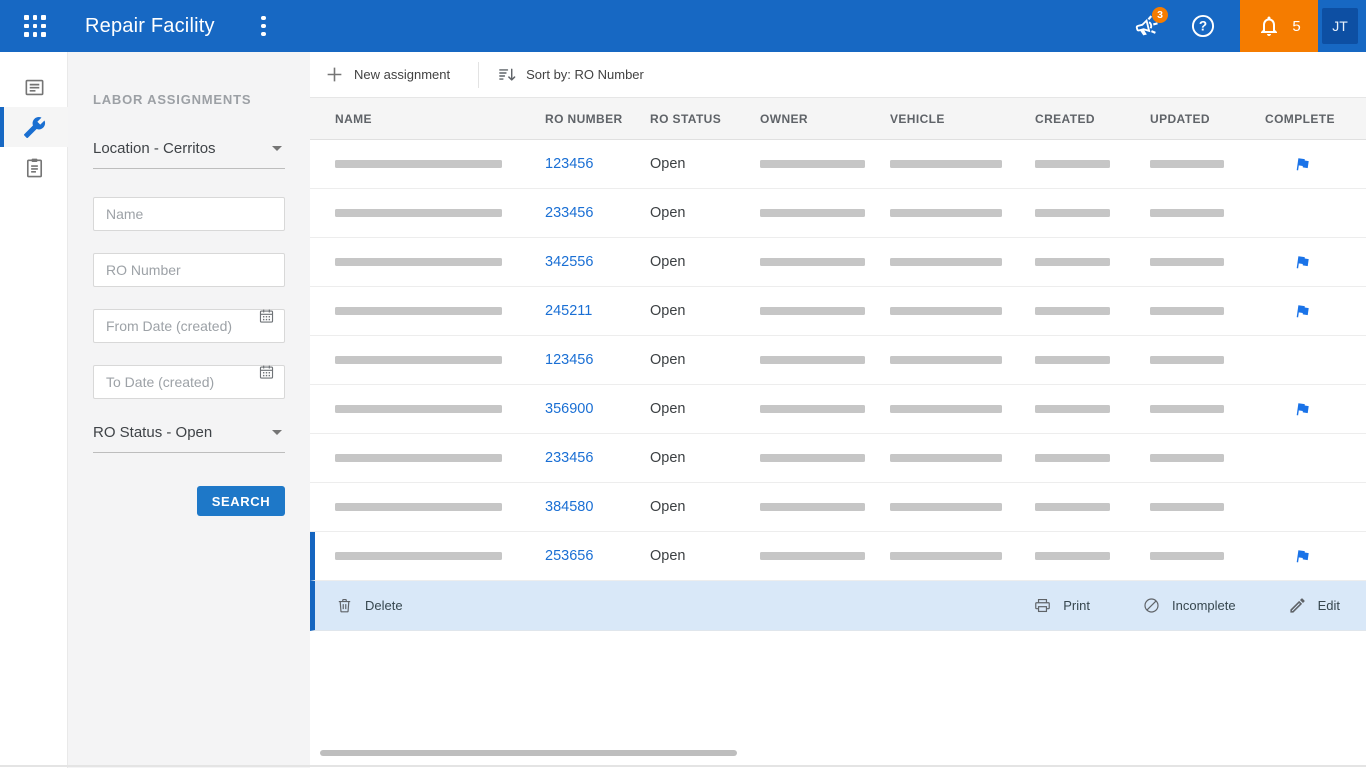 The height and width of the screenshot is (768, 1366). I want to click on incomplete-label: Incomplete, so click(1204, 605).